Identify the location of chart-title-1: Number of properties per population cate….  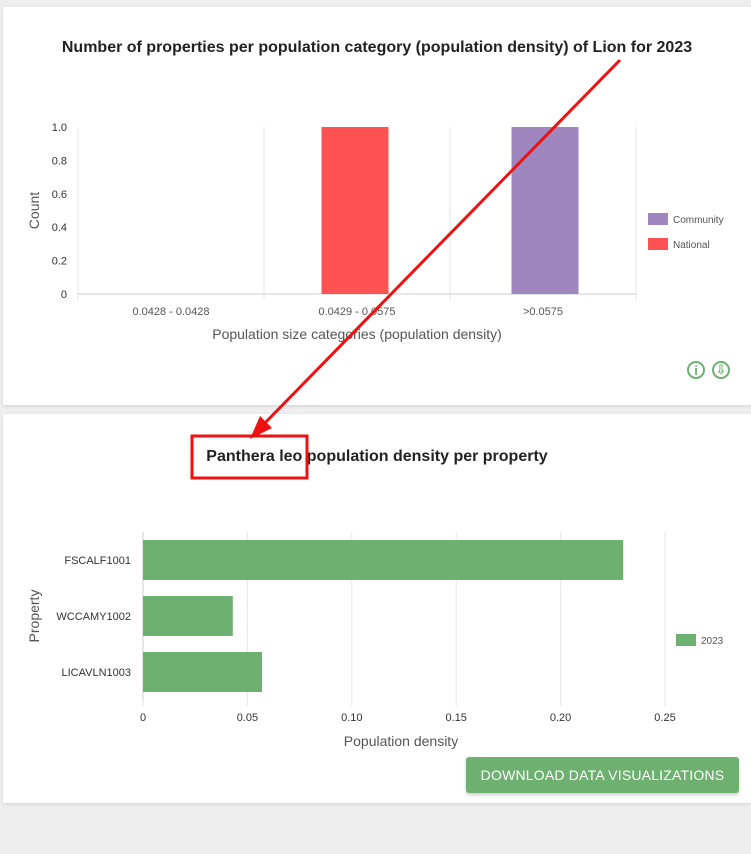
(377, 47).